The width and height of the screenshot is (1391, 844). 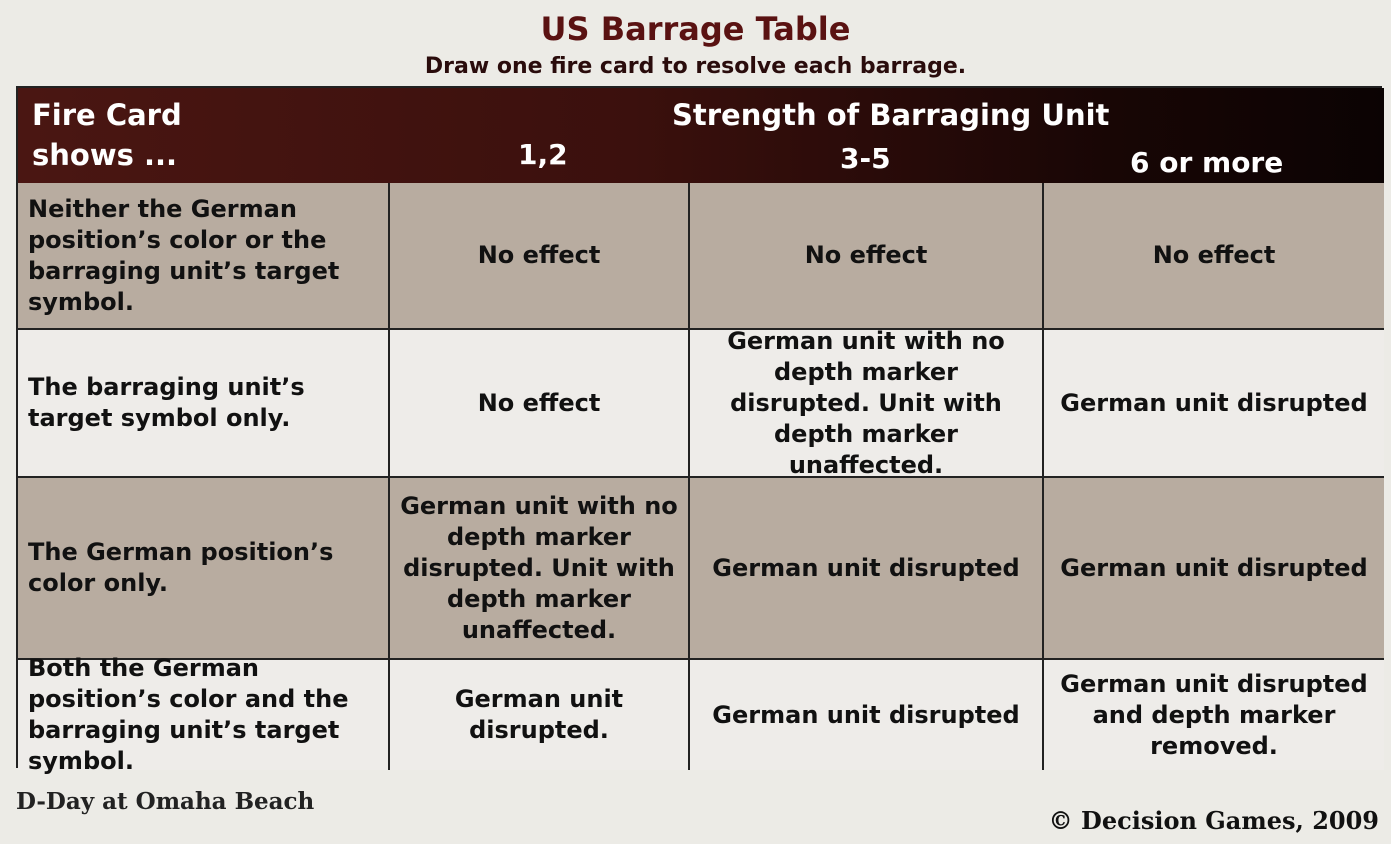 What do you see at coordinates (1213, 820) in the screenshot?
I see `copyright-notice: © Decision Games, 2009` at bounding box center [1213, 820].